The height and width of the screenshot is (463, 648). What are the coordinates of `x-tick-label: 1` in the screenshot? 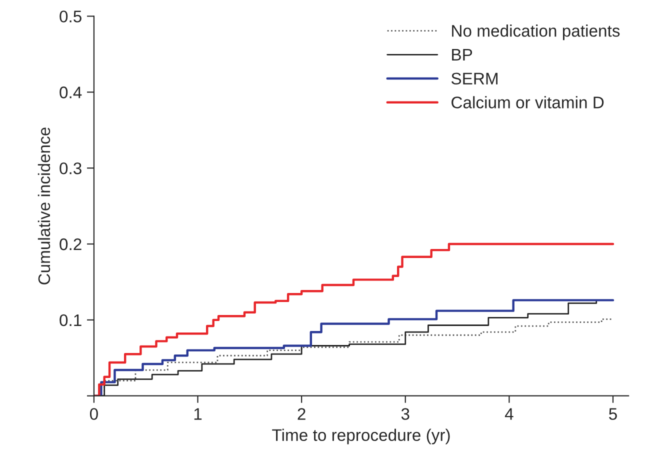 It's located at (198, 414).